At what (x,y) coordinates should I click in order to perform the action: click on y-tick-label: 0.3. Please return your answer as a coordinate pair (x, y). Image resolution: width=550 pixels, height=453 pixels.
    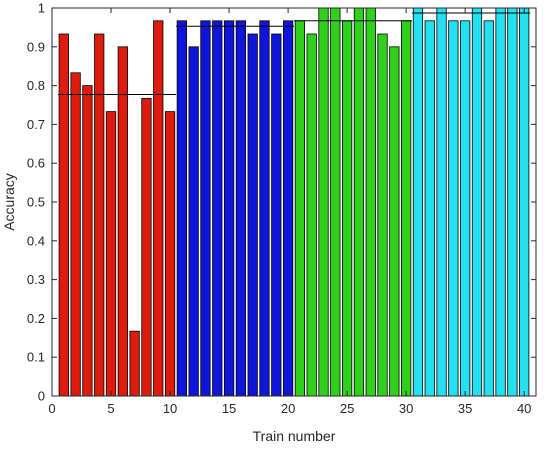
    Looking at the image, I should click on (36, 279).